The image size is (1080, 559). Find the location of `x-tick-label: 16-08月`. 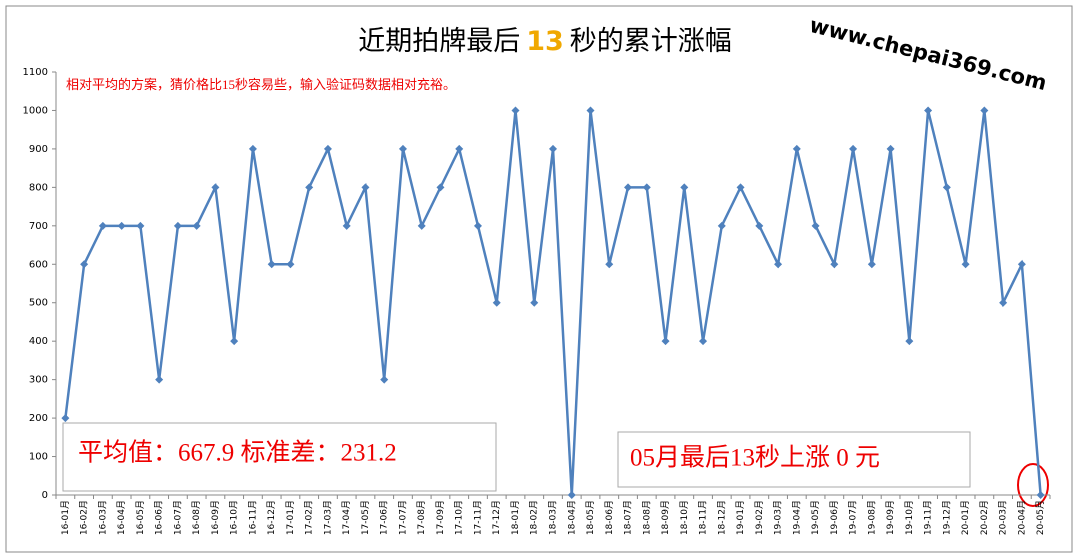

x-tick-label: 16-08月 is located at coordinates (196, 517).